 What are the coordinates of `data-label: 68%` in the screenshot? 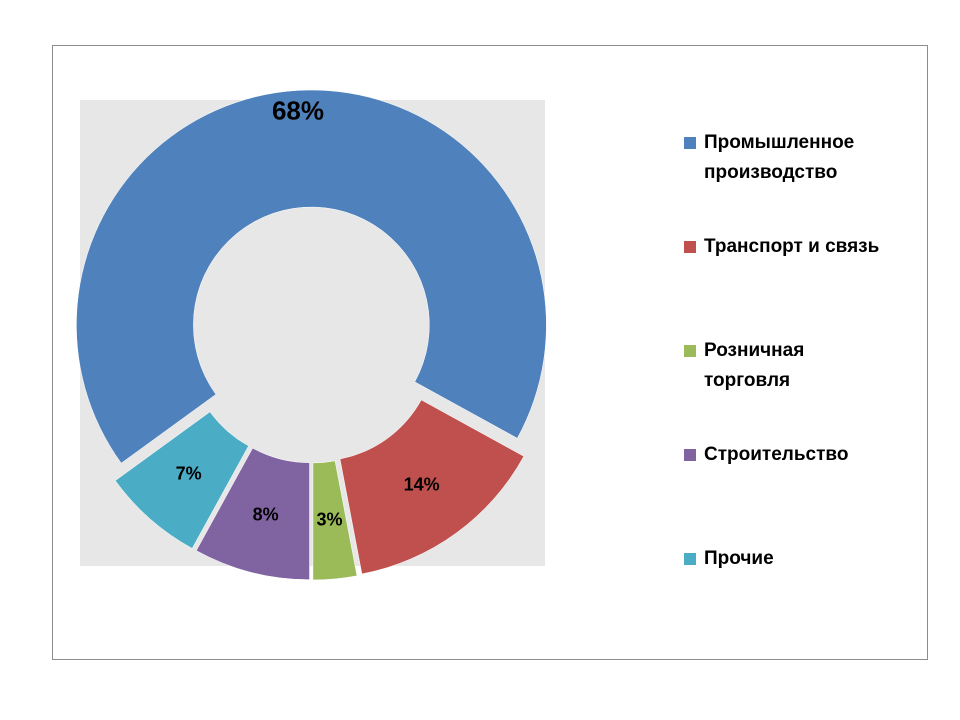 It's located at (298, 110).